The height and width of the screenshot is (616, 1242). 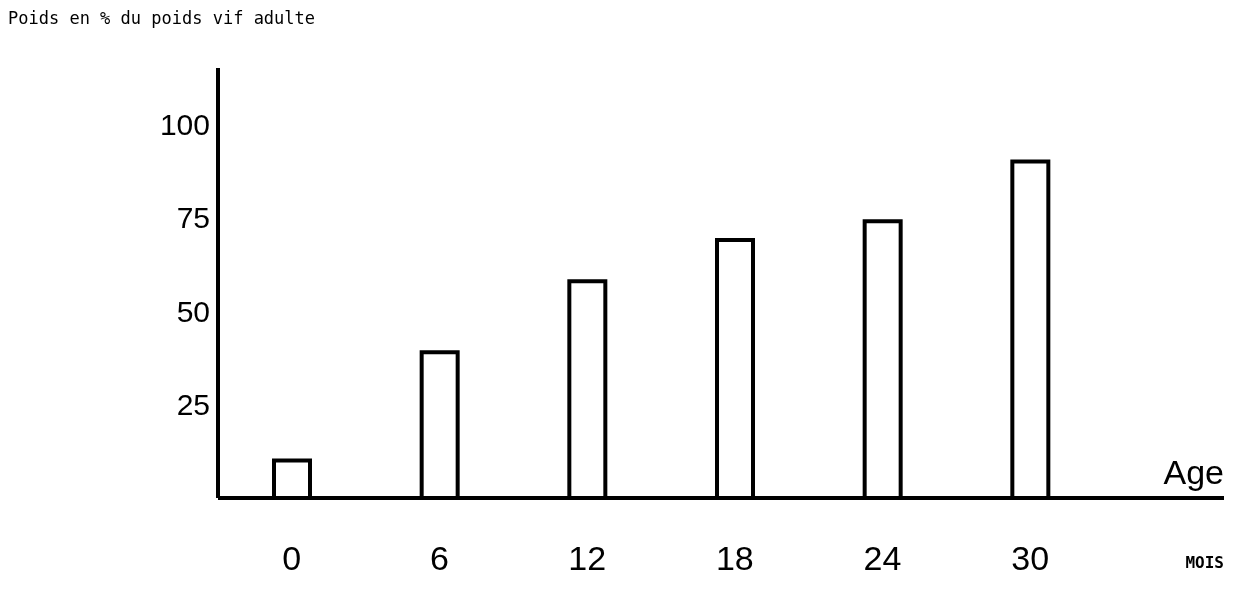 What do you see at coordinates (1030, 558) in the screenshot?
I see `x-tick-label: 30` at bounding box center [1030, 558].